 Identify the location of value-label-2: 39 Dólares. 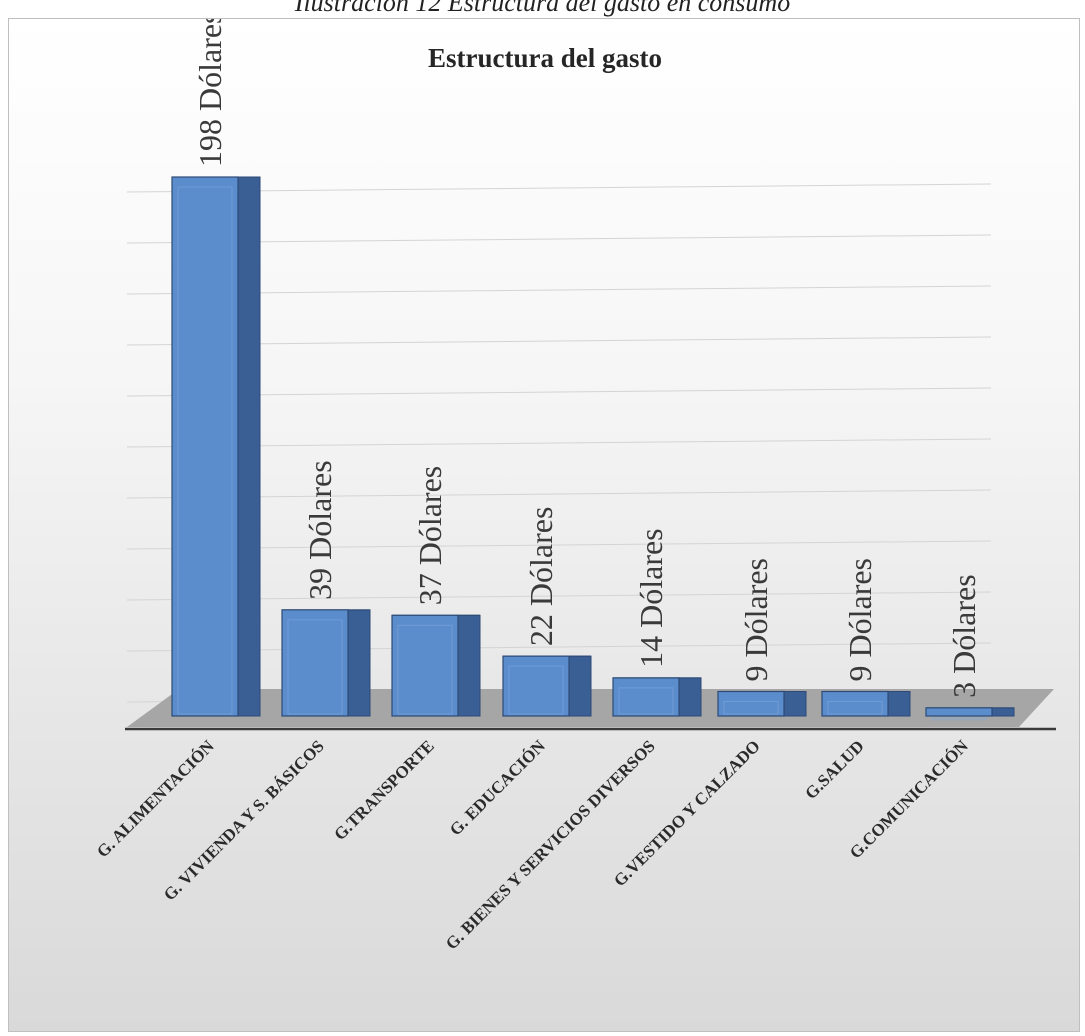
(320, 530).